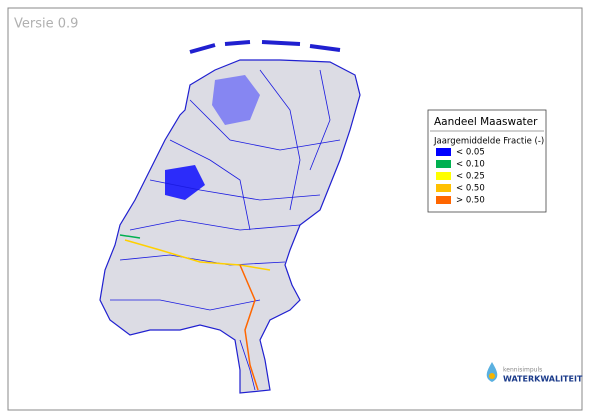  I want to click on logo-line1: kennisimpuls, so click(522, 370).